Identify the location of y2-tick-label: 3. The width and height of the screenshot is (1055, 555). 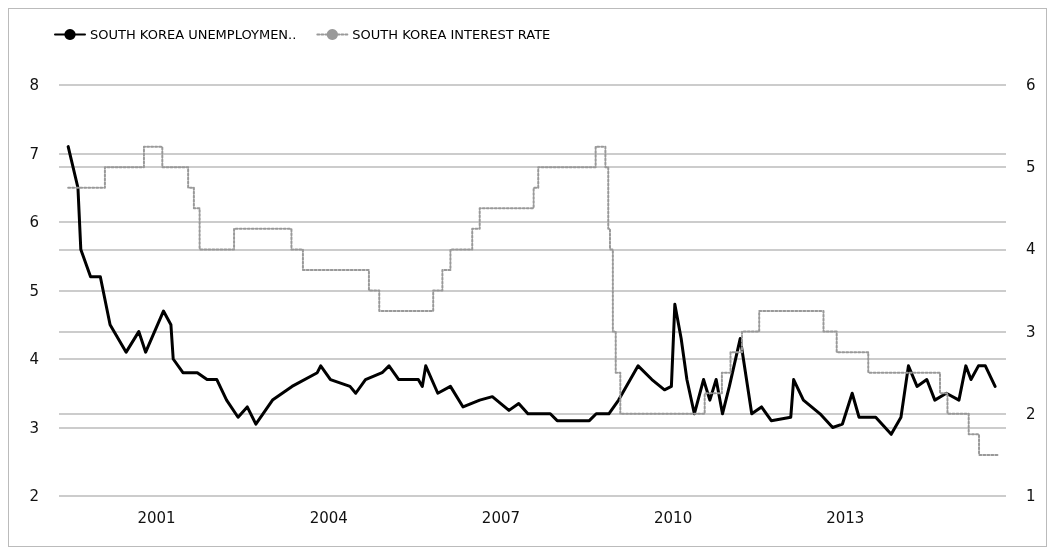
(1031, 331).